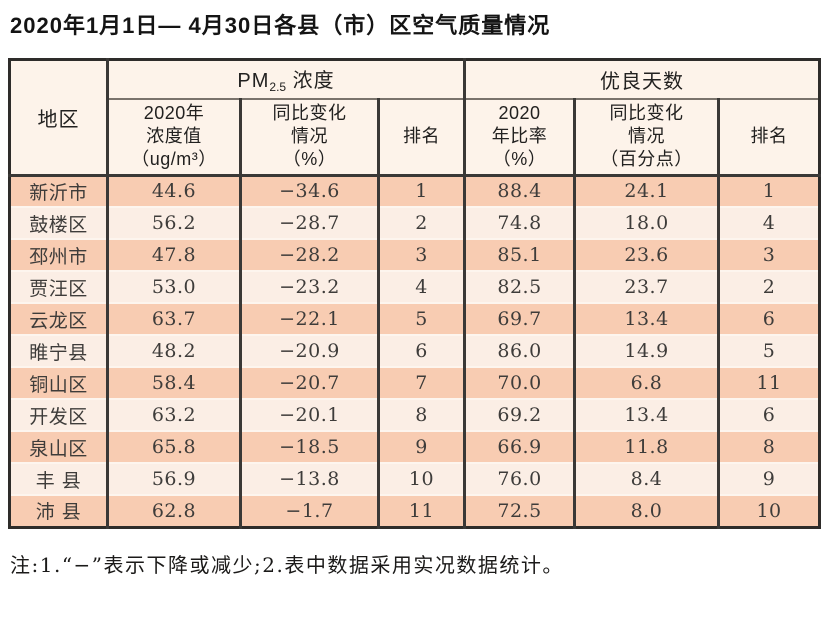 The width and height of the screenshot is (825, 620). I want to click on column-header-pm25-value: 2020年 浓度值 （ug/m³）, so click(173, 138).